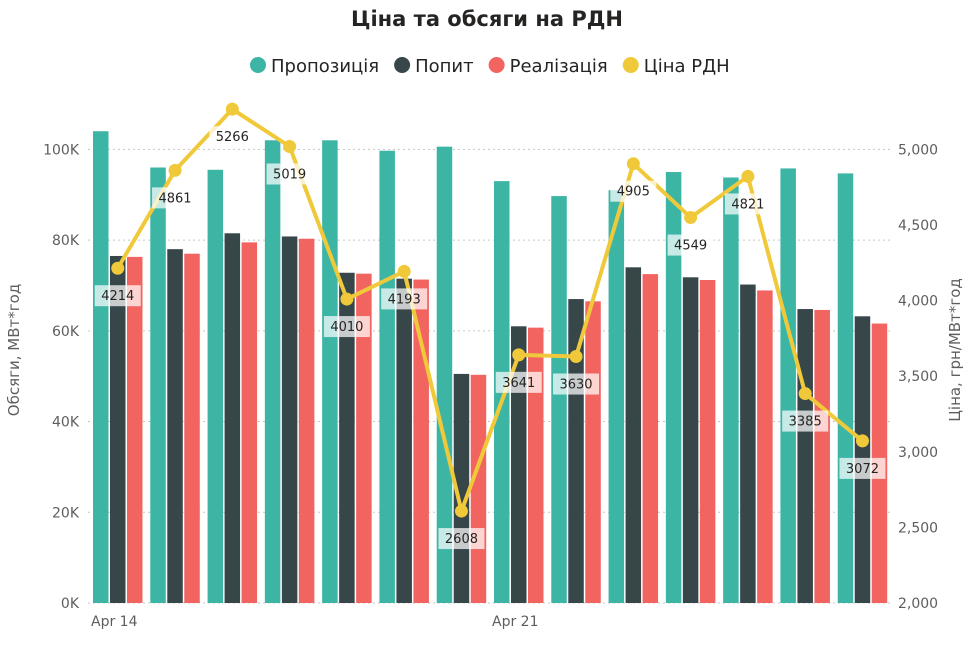 The image size is (974, 650). I want to click on price-label: 4193, so click(404, 299).